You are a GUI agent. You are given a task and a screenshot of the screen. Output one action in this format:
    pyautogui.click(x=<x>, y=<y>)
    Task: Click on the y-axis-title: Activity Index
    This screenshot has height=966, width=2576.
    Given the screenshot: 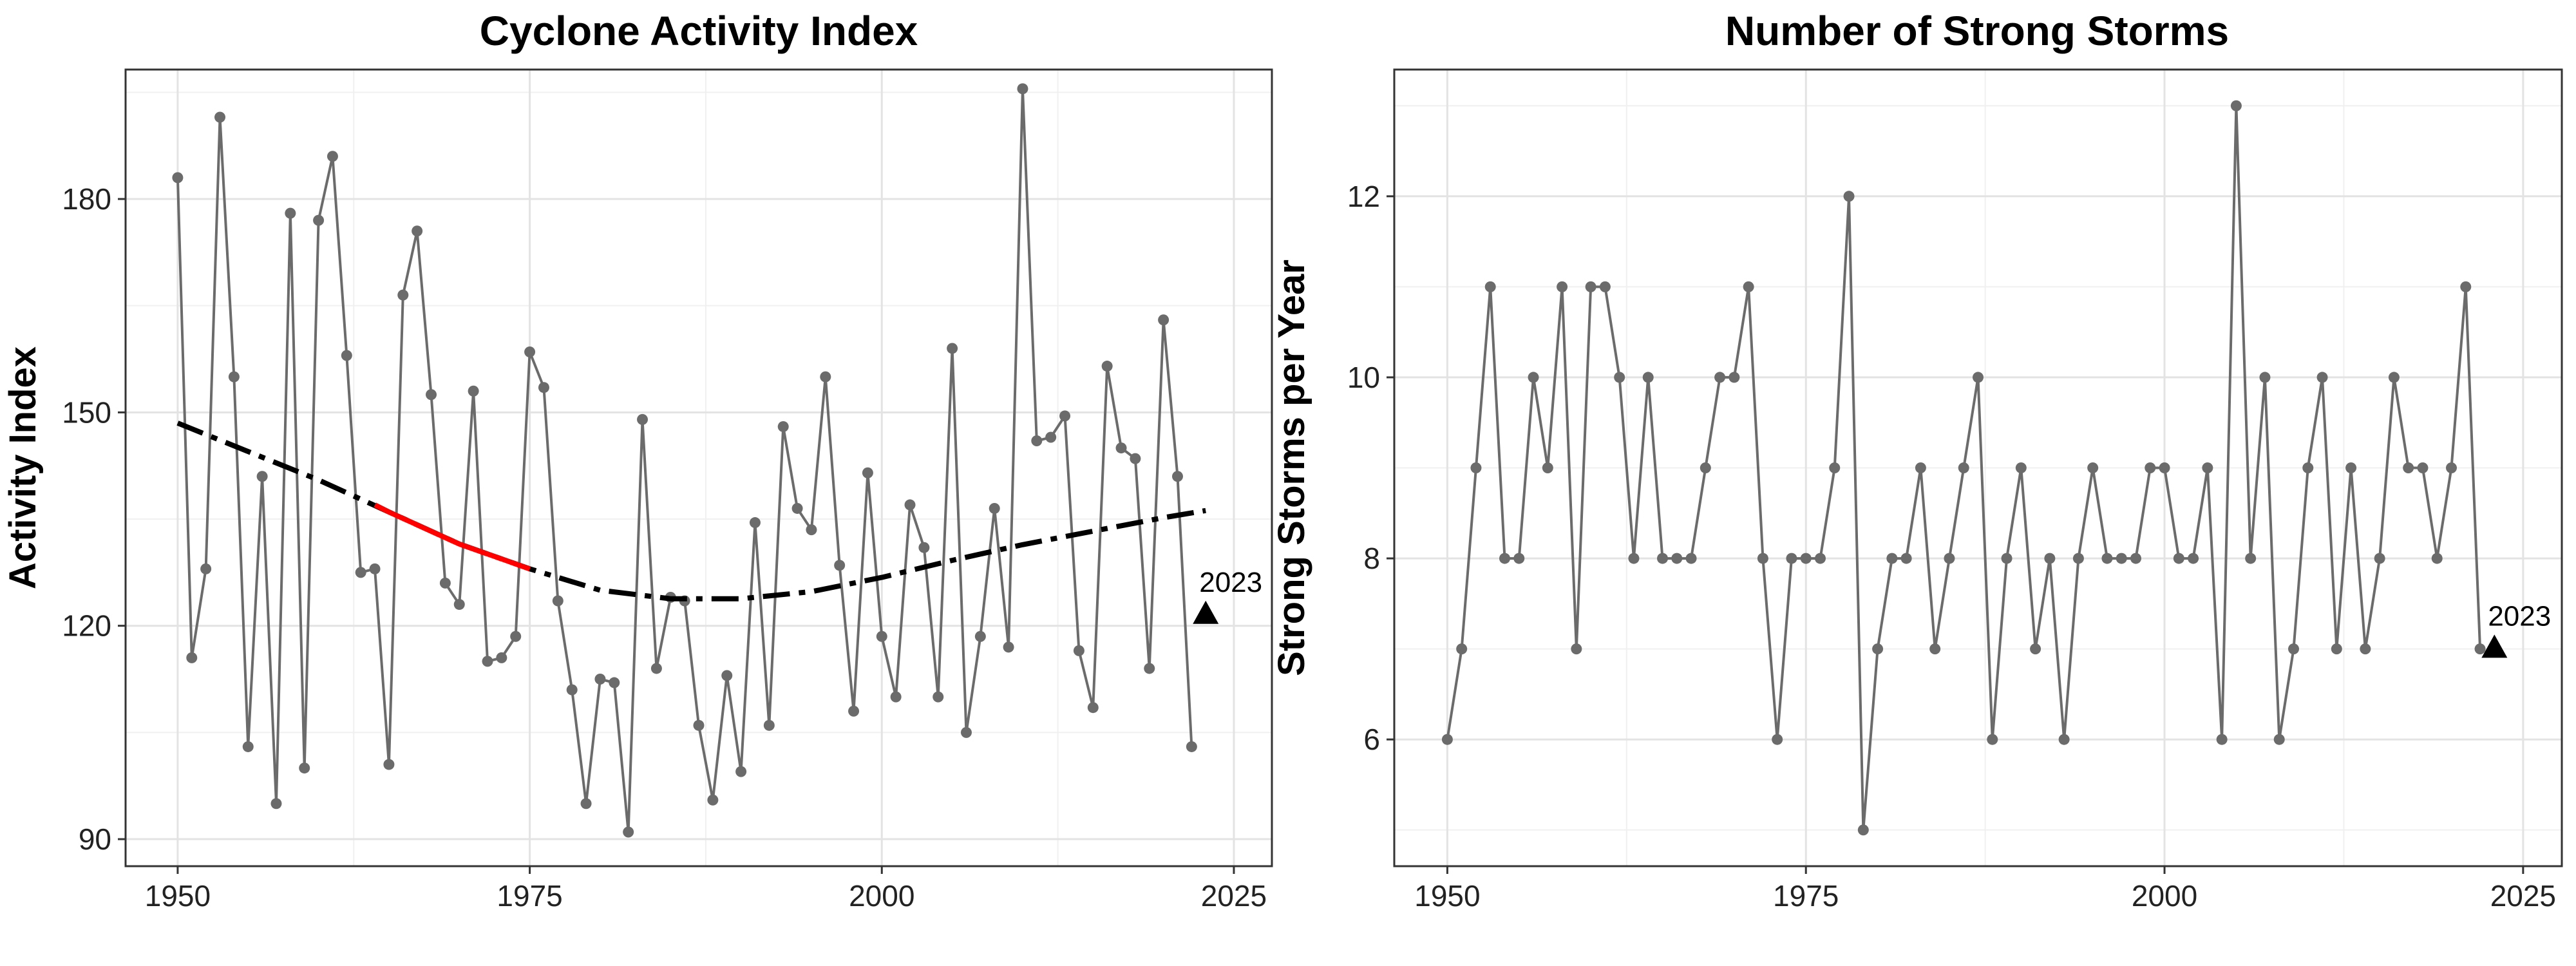 What is the action you would take?
    pyautogui.click(x=23, y=467)
    